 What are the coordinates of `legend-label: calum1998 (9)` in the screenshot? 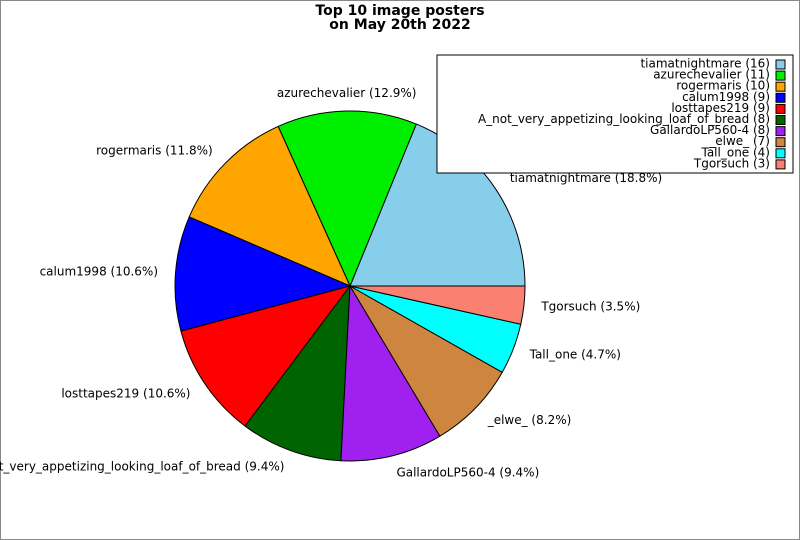 It's located at (726, 97).